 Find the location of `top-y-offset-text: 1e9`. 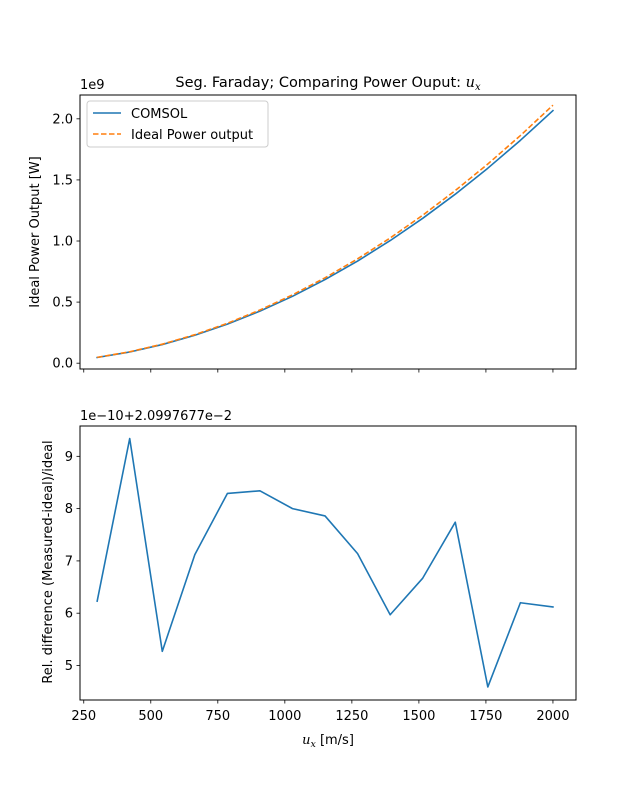

top-y-offset-text: 1e9 is located at coordinates (92, 85).